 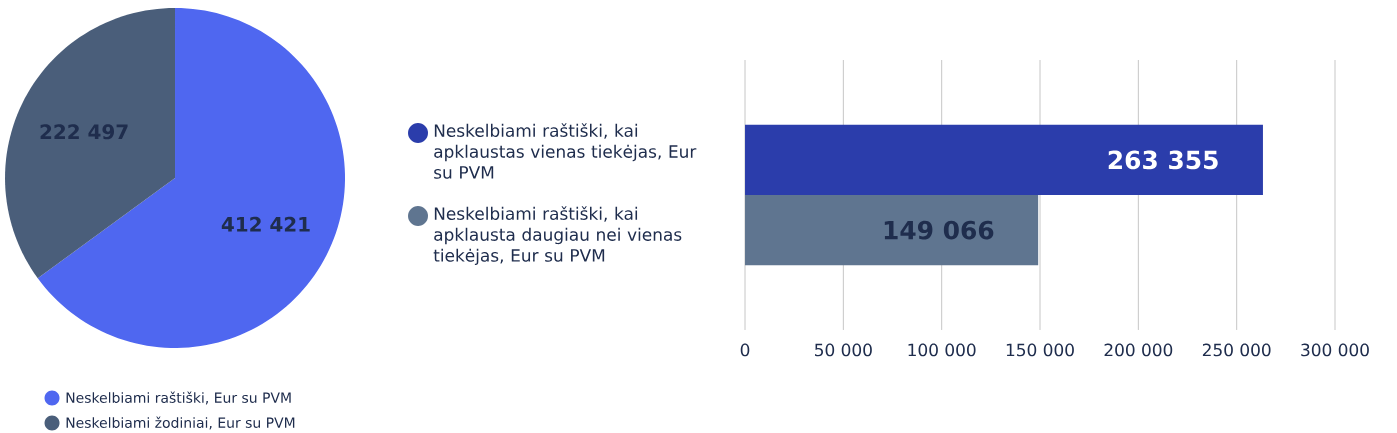 I want to click on x-tick-label: 150 000, so click(x=1040, y=350).